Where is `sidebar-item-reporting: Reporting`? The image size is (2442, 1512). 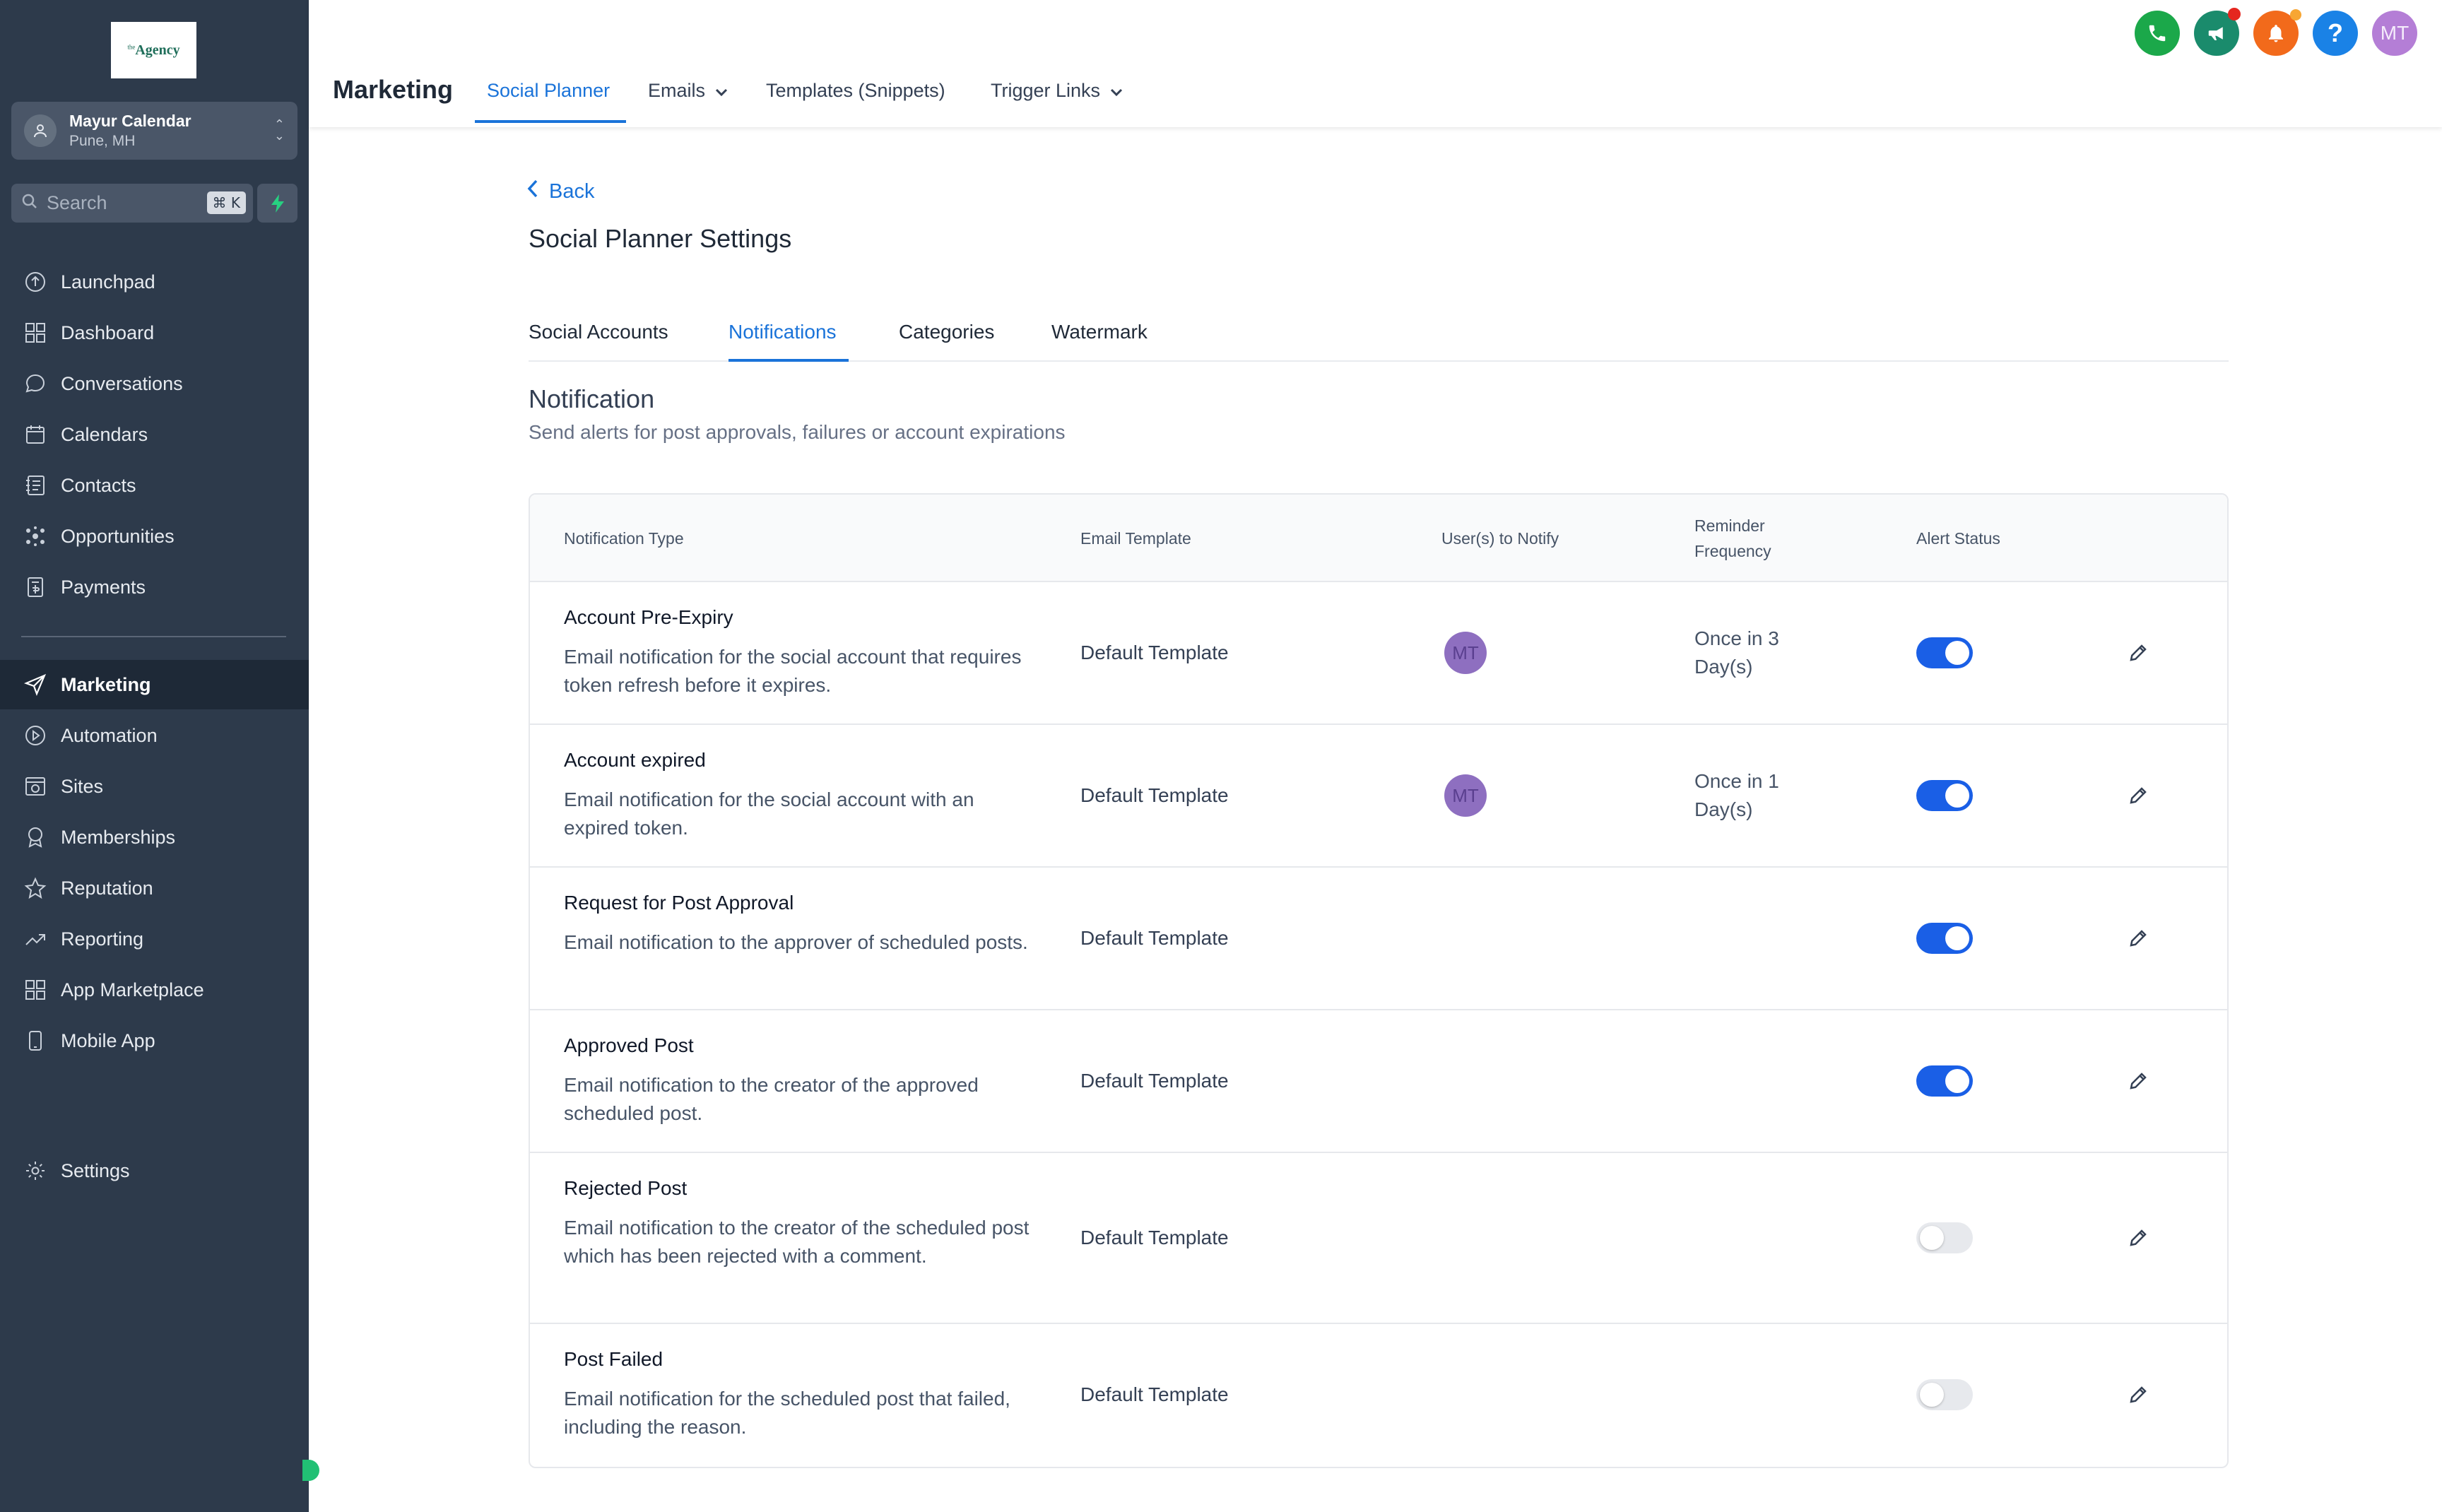 sidebar-item-reporting: Reporting is located at coordinates (154, 939).